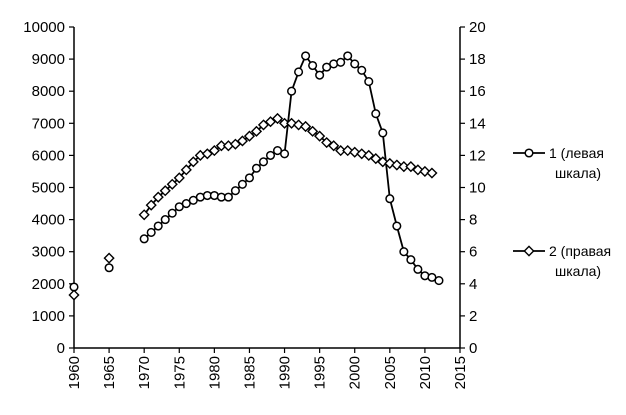  Describe the element at coordinates (529, 153) in the screenshot. I see `legend-circle-marker` at that location.